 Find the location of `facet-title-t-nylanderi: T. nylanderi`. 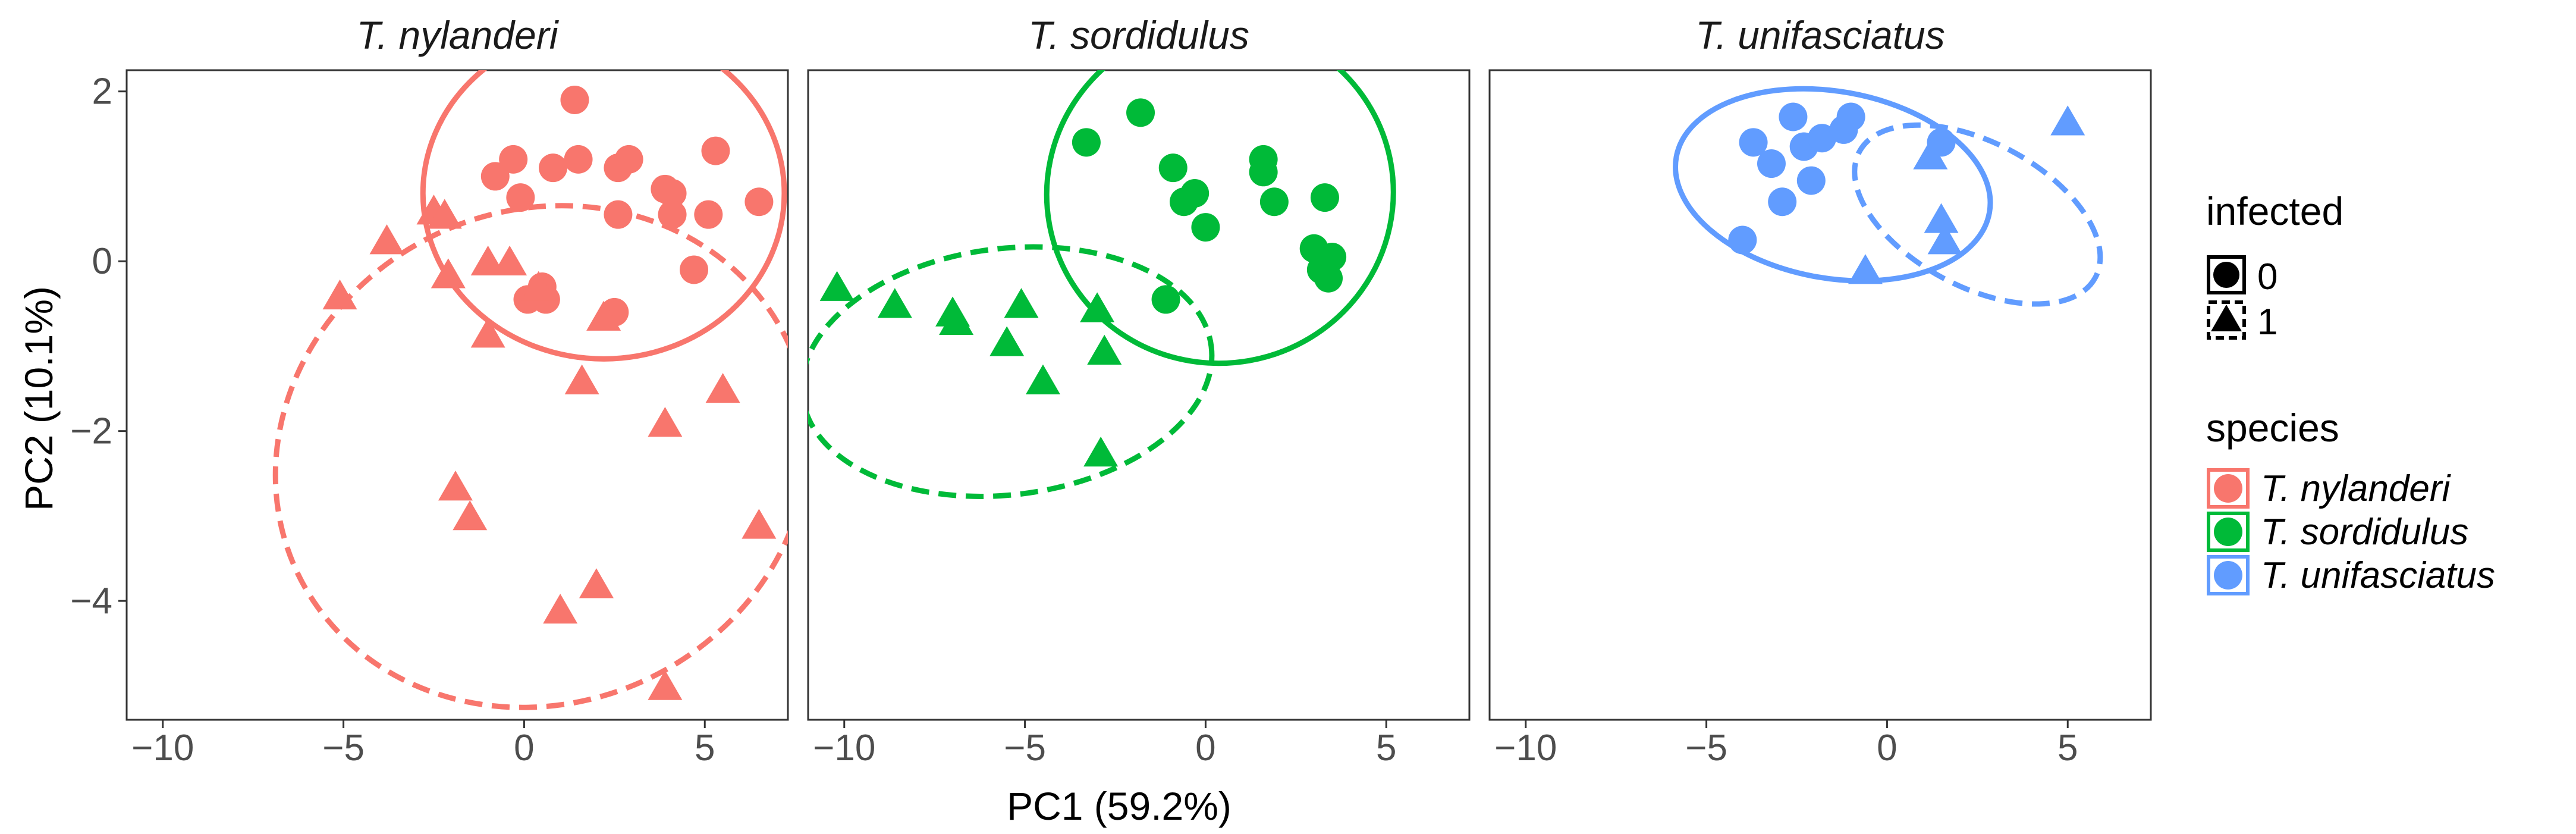

facet-title-t-nylanderi: T. nylanderi is located at coordinates (458, 35).